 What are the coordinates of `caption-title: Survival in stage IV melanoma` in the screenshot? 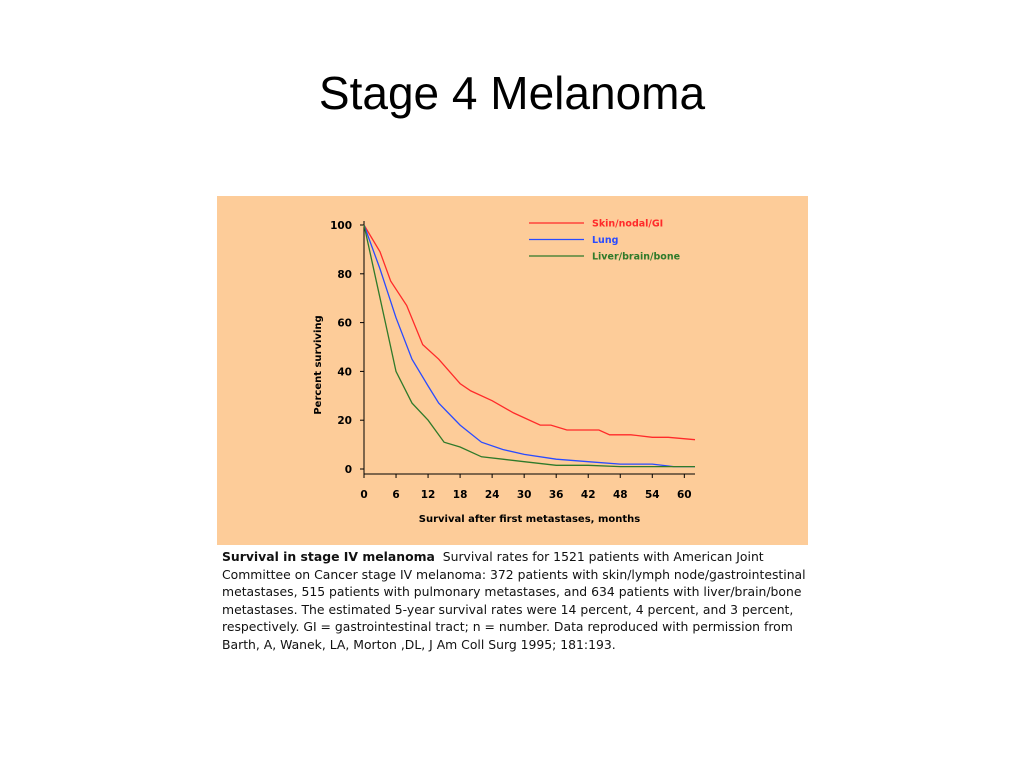 It's located at (328, 556).